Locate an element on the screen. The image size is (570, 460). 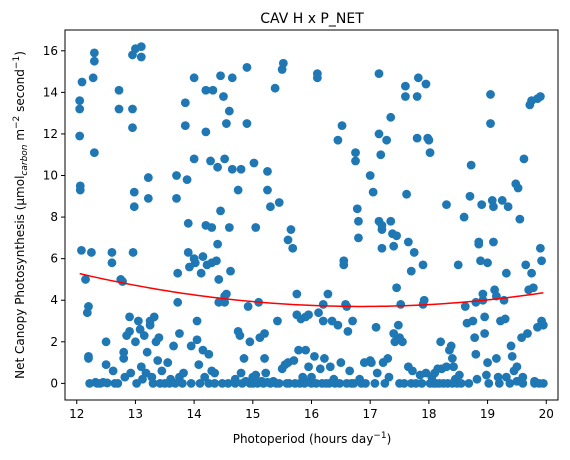
y-tick-label: 14 is located at coordinates (50, 92).